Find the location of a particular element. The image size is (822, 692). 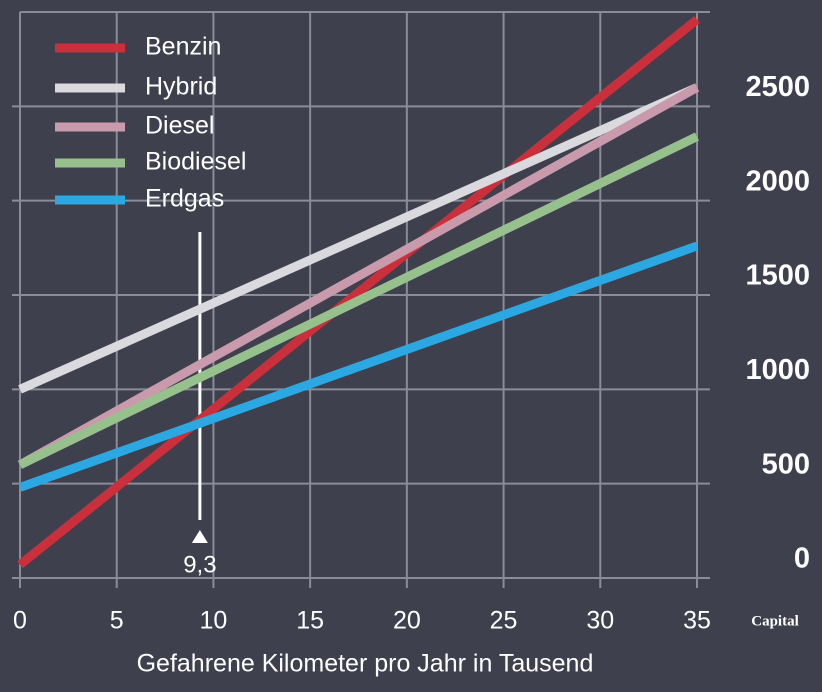

x-axis-label: Gefahrene Kilometer pro Jahr in Tausend is located at coordinates (365, 664).